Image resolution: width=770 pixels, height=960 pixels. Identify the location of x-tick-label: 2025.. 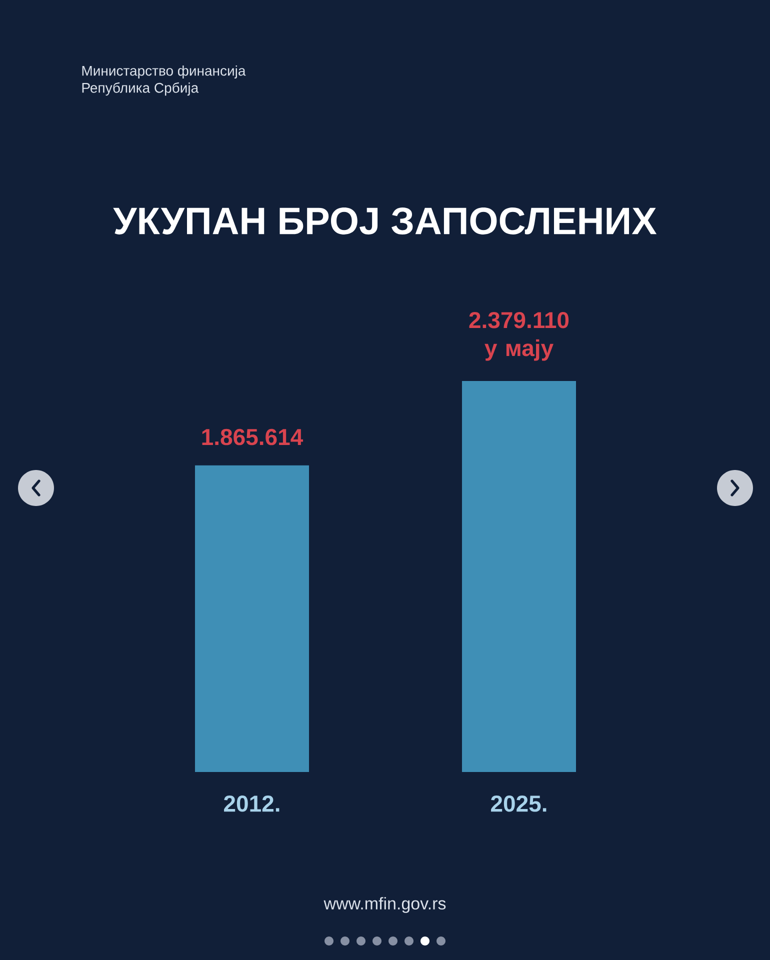
(518, 804).